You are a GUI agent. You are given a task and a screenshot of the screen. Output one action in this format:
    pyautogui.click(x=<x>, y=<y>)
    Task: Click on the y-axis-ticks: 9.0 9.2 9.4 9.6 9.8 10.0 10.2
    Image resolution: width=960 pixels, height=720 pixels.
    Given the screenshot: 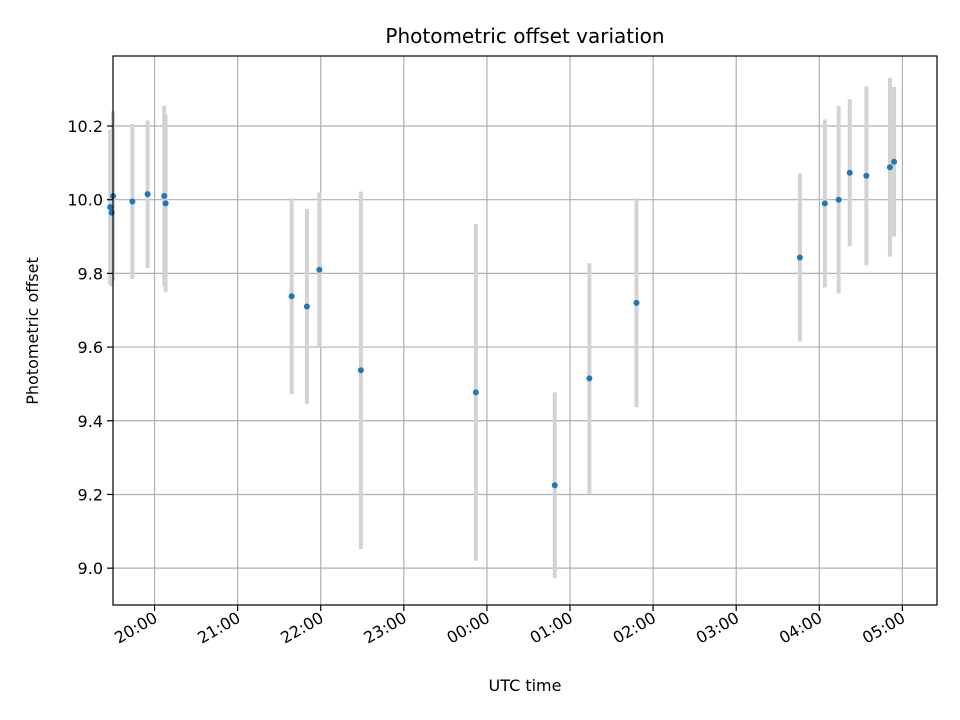 What is the action you would take?
    pyautogui.click(x=90, y=347)
    